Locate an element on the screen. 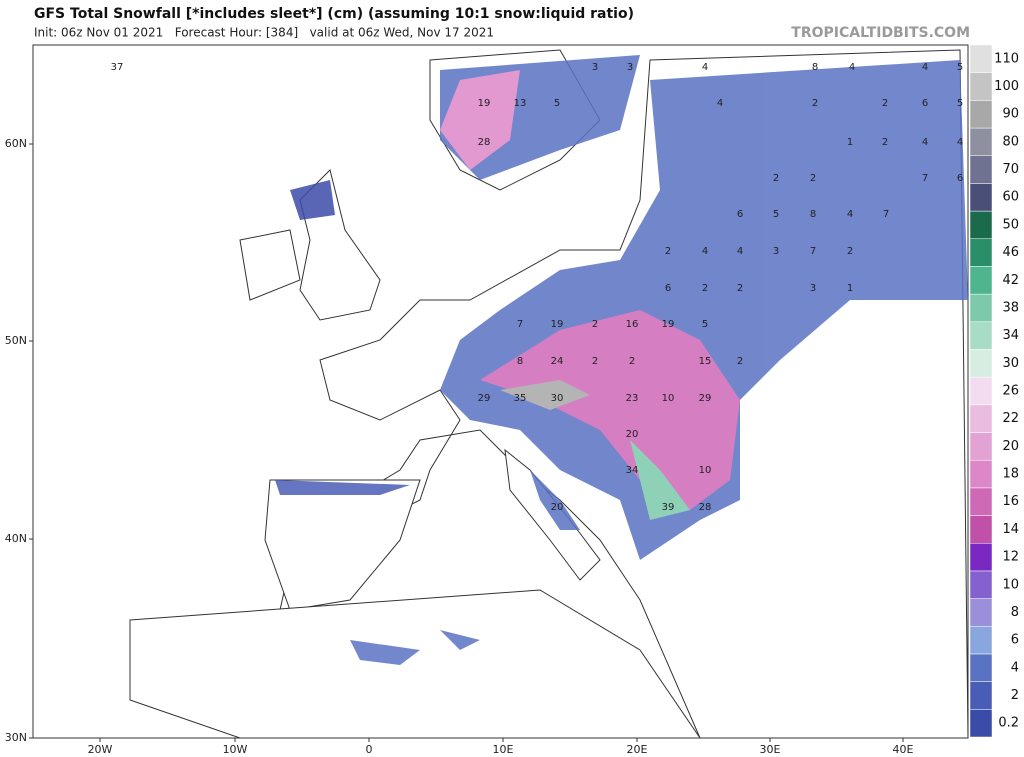 This screenshot has height=757, width=1024. lon-label: 30E is located at coordinates (770, 749).